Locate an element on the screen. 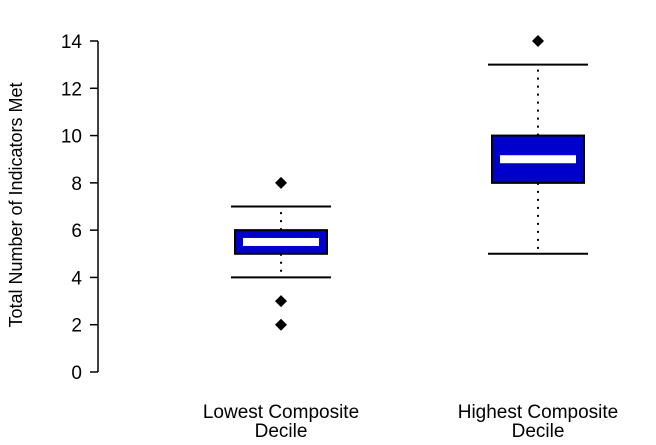  y-tick-label: 6 is located at coordinates (76, 231).